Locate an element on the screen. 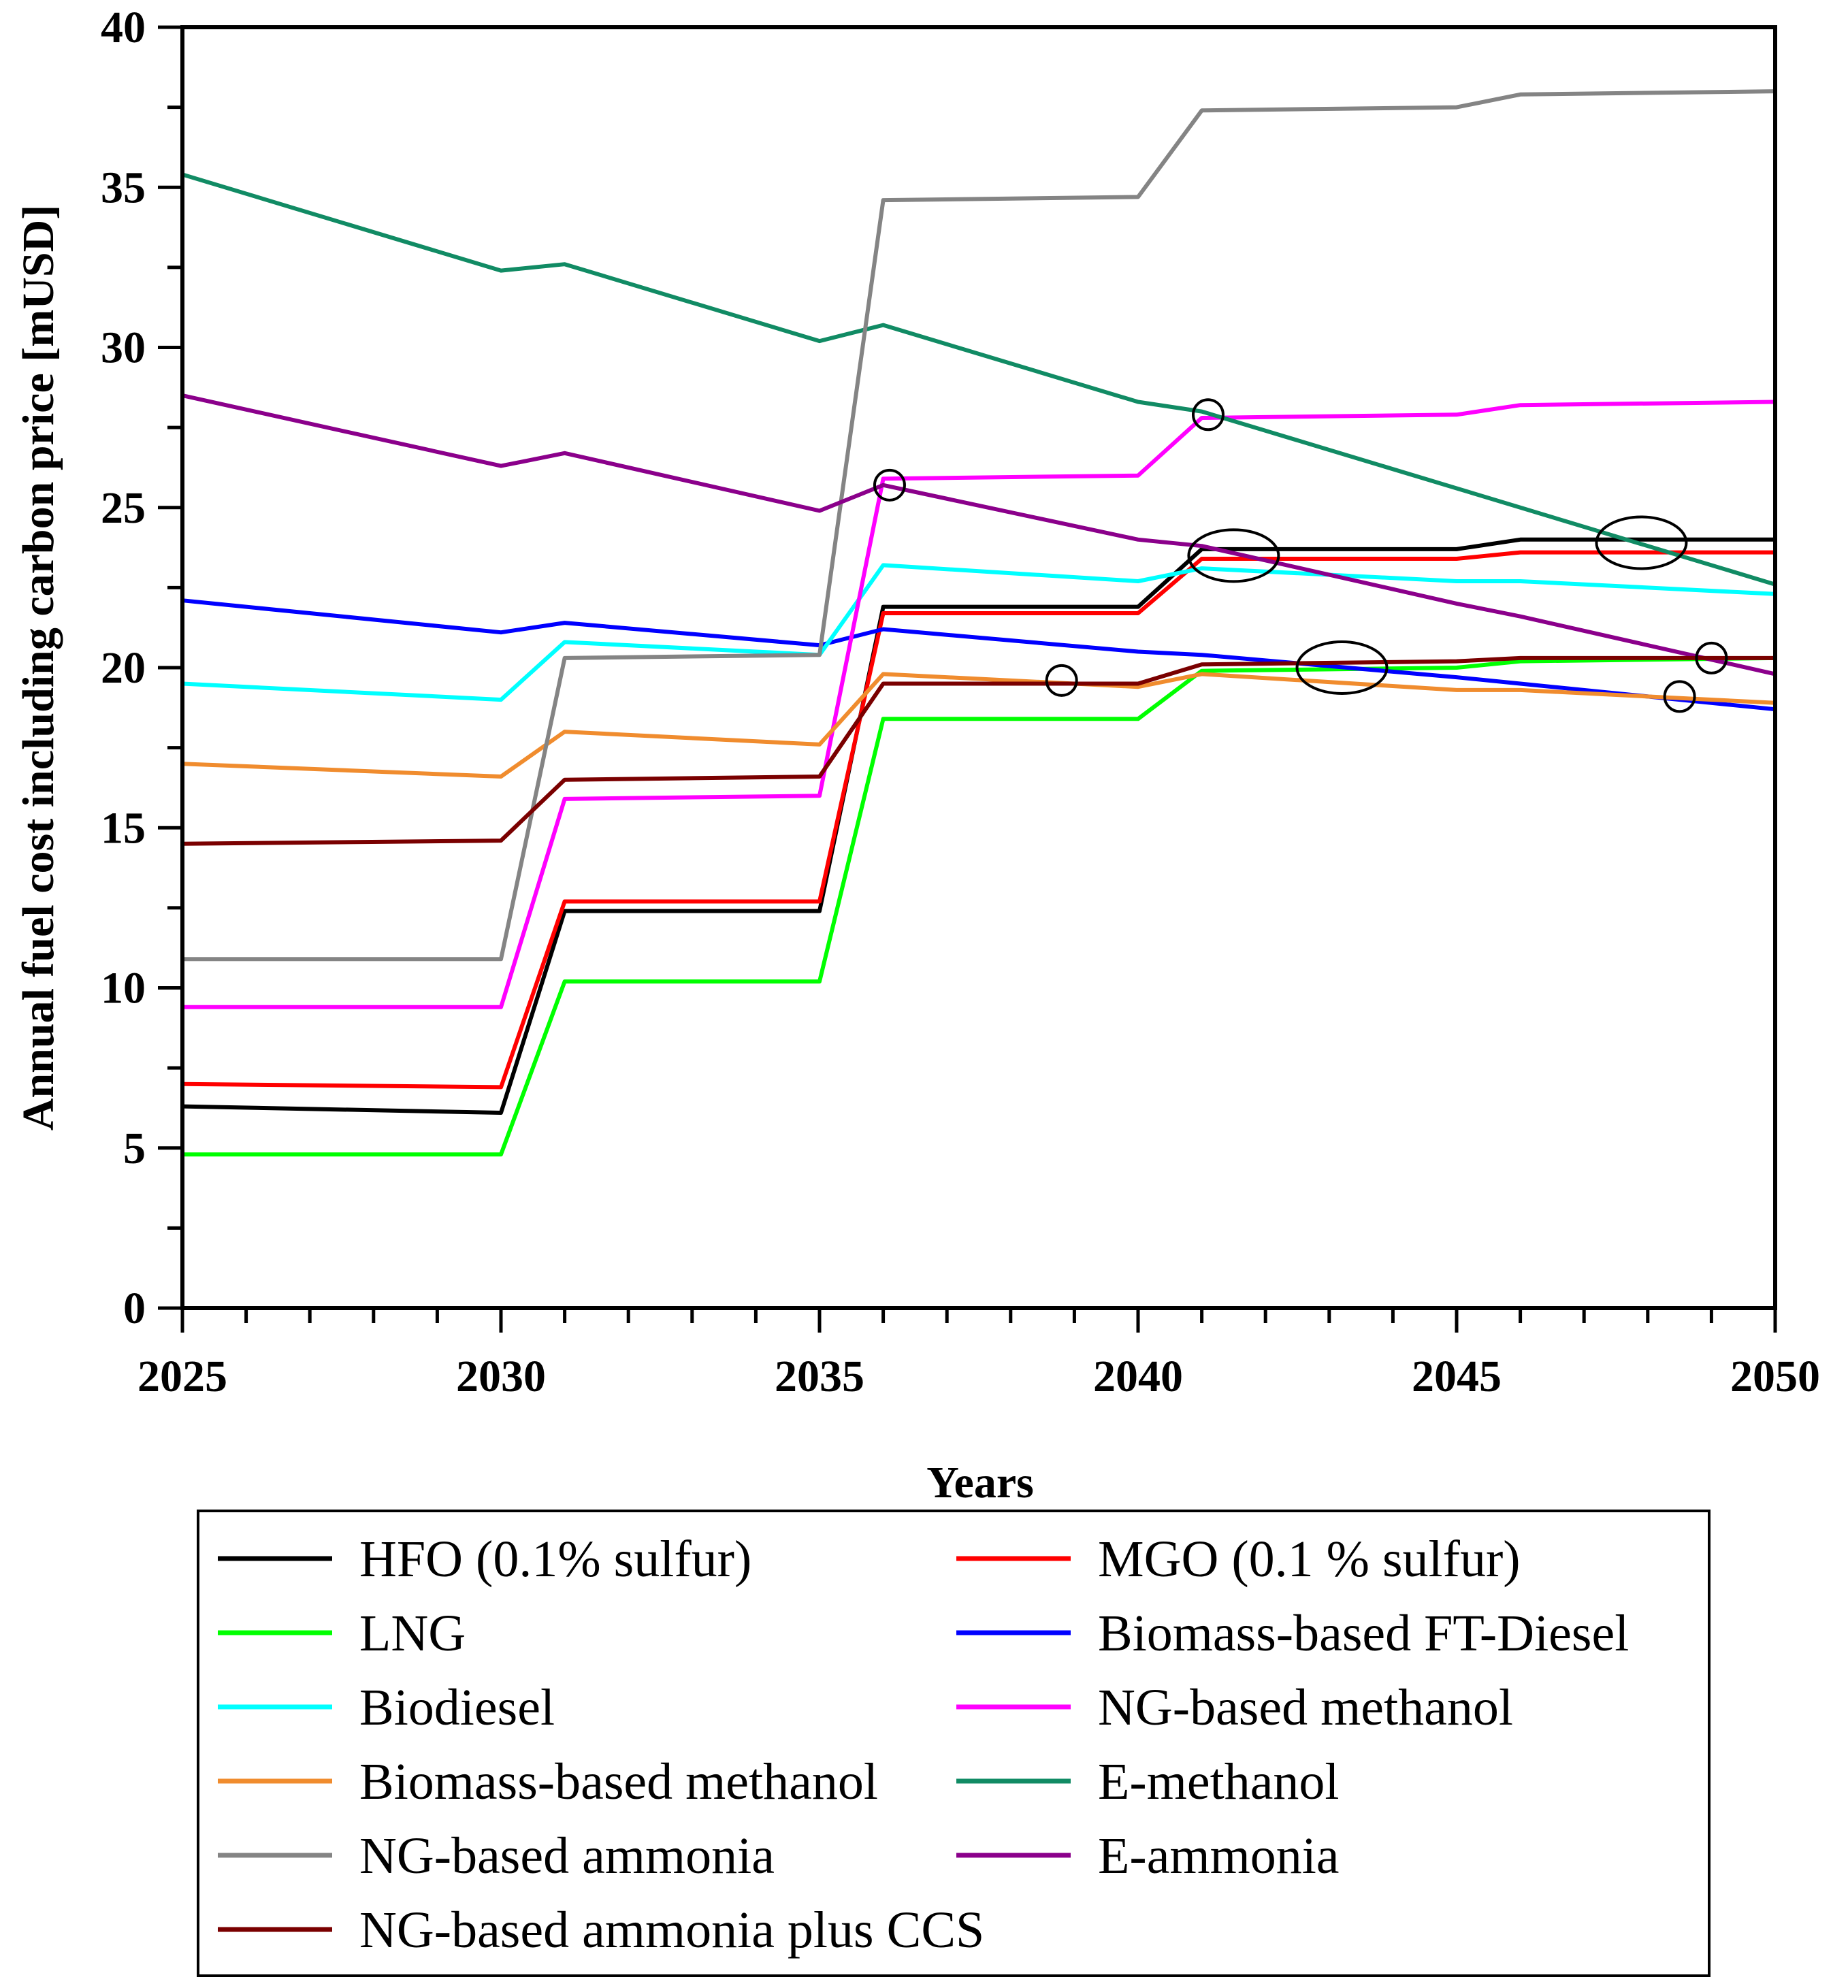 This screenshot has height=1988, width=1848. legend-label: HFO (0.1% sulfur) is located at coordinates (555, 1559).